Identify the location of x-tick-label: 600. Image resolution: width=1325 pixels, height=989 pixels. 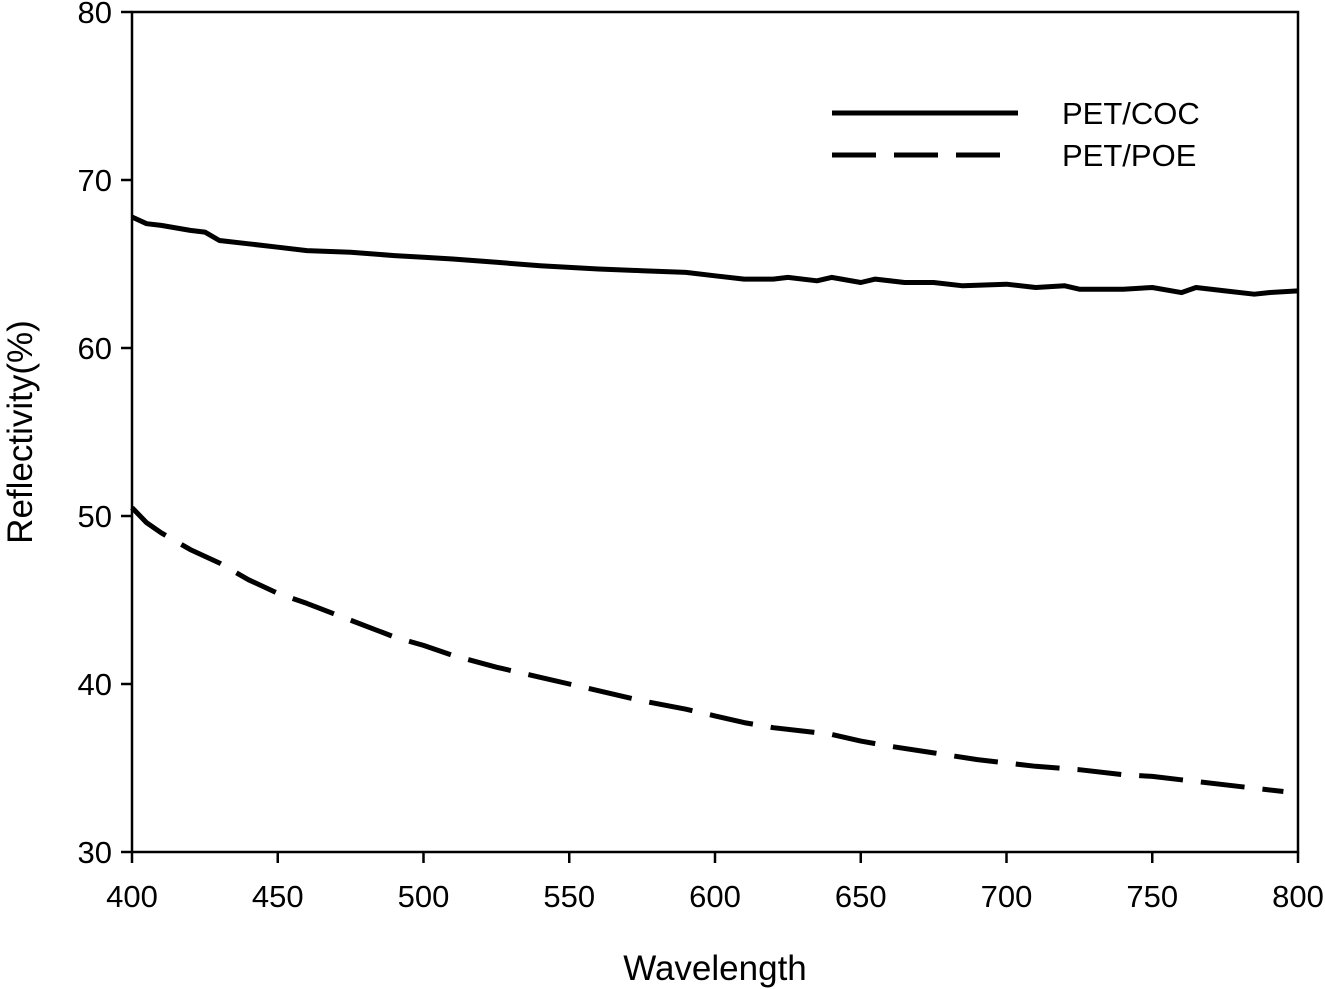
(715, 896).